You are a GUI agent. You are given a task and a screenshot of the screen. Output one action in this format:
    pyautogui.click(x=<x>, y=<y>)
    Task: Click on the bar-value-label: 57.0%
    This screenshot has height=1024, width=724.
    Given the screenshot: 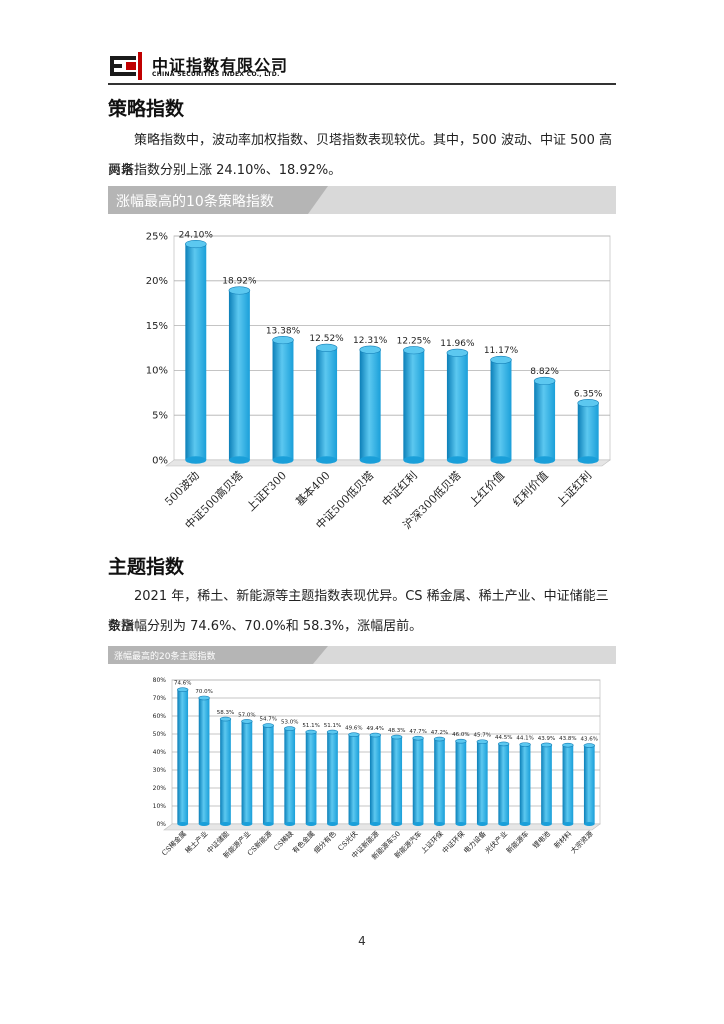 What is the action you would take?
    pyautogui.click(x=246, y=715)
    